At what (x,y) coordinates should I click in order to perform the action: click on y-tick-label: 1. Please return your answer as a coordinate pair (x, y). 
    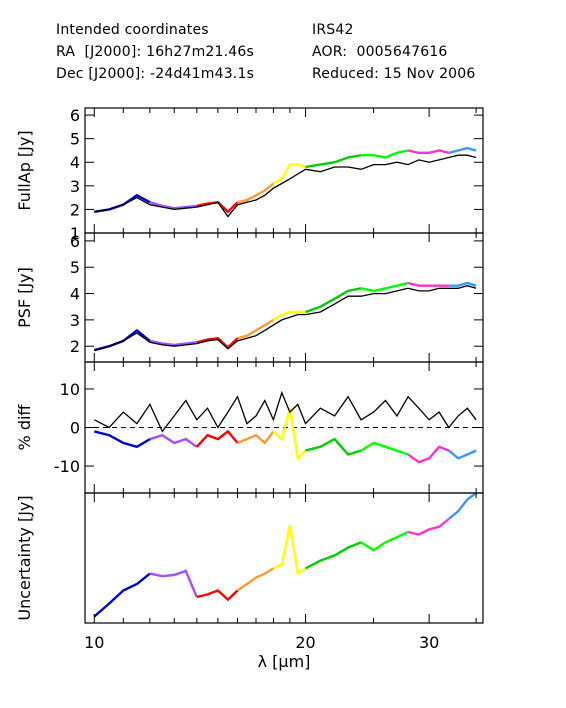
    Looking at the image, I should click on (75, 233).